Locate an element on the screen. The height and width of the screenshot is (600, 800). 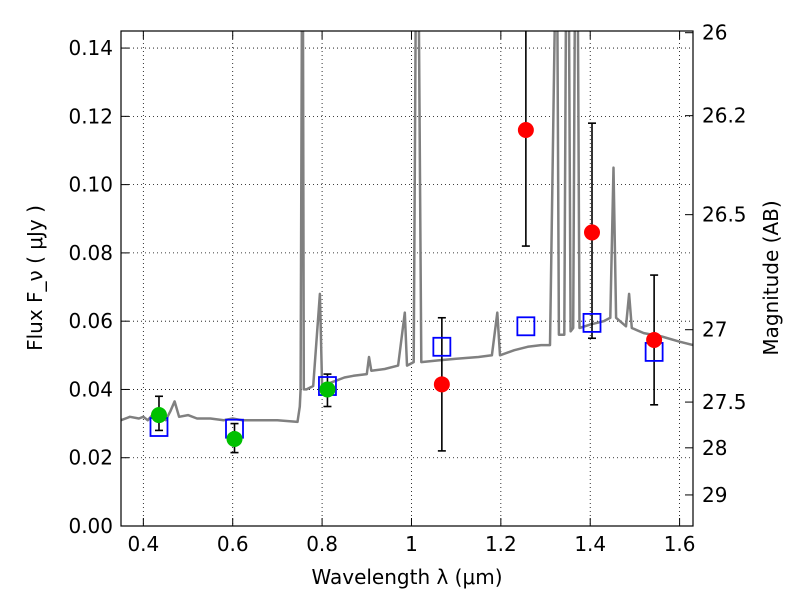
y-tick-label: 0.10 is located at coordinates (90, 185).